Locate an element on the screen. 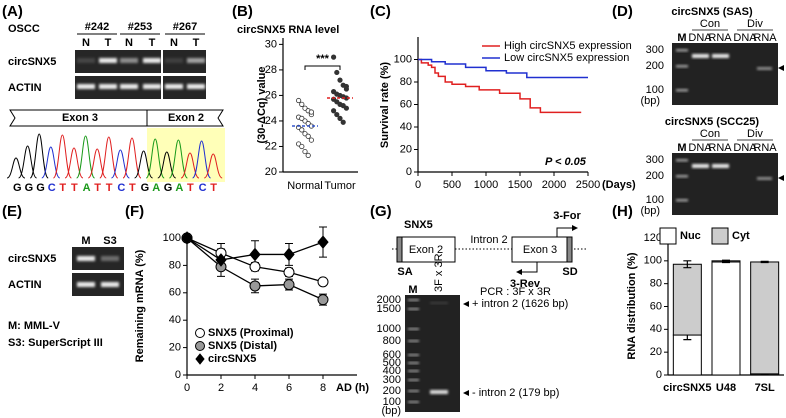 The image size is (786, 418). x-tick-label: Normal is located at coordinates (304, 186).